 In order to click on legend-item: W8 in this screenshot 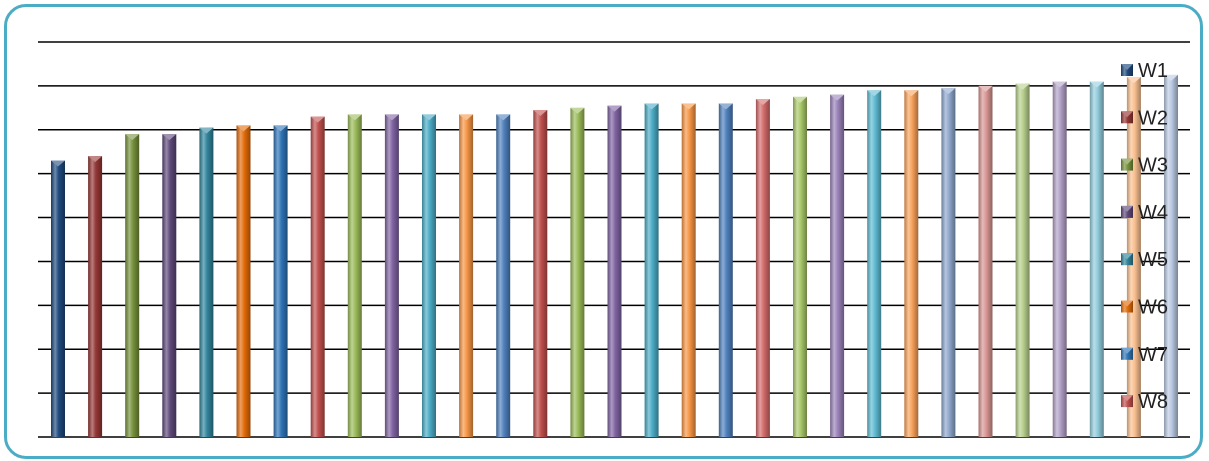, I will do `click(1144, 402)`.